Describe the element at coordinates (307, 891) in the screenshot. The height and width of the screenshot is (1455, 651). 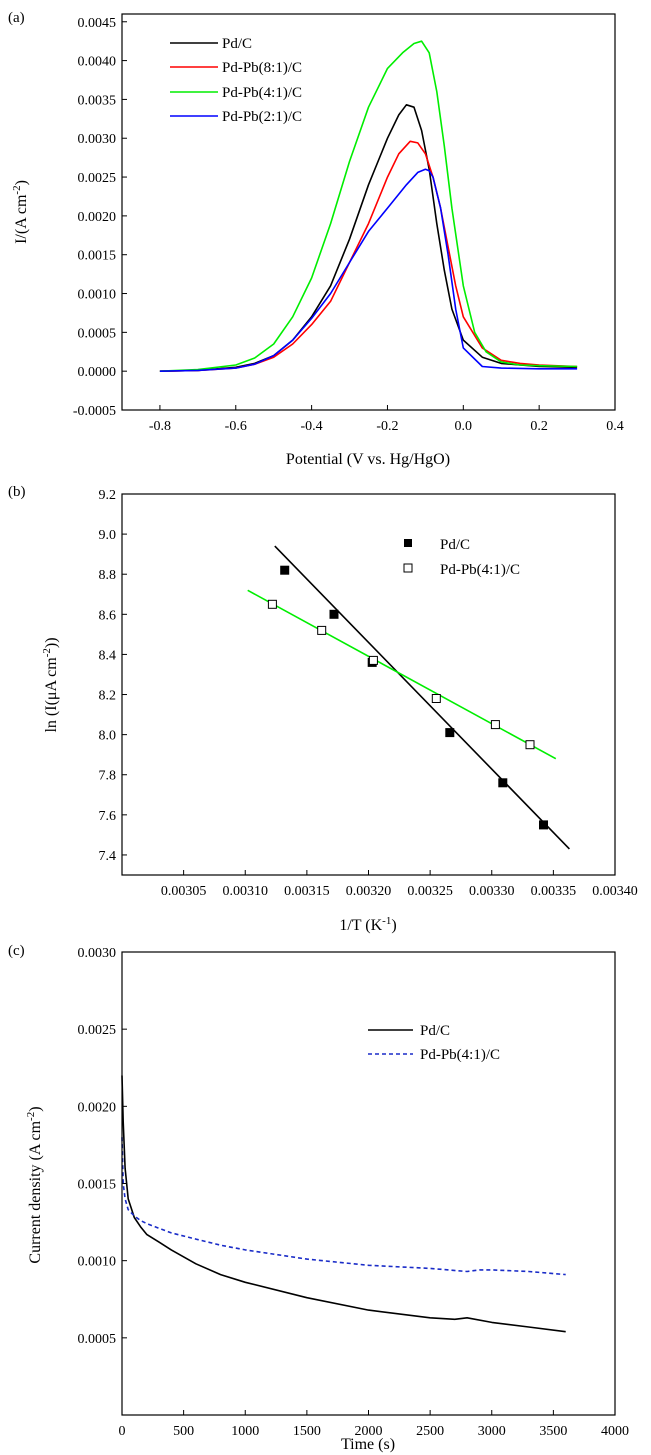
I see `x-tick-label-b: 0.00315` at that location.